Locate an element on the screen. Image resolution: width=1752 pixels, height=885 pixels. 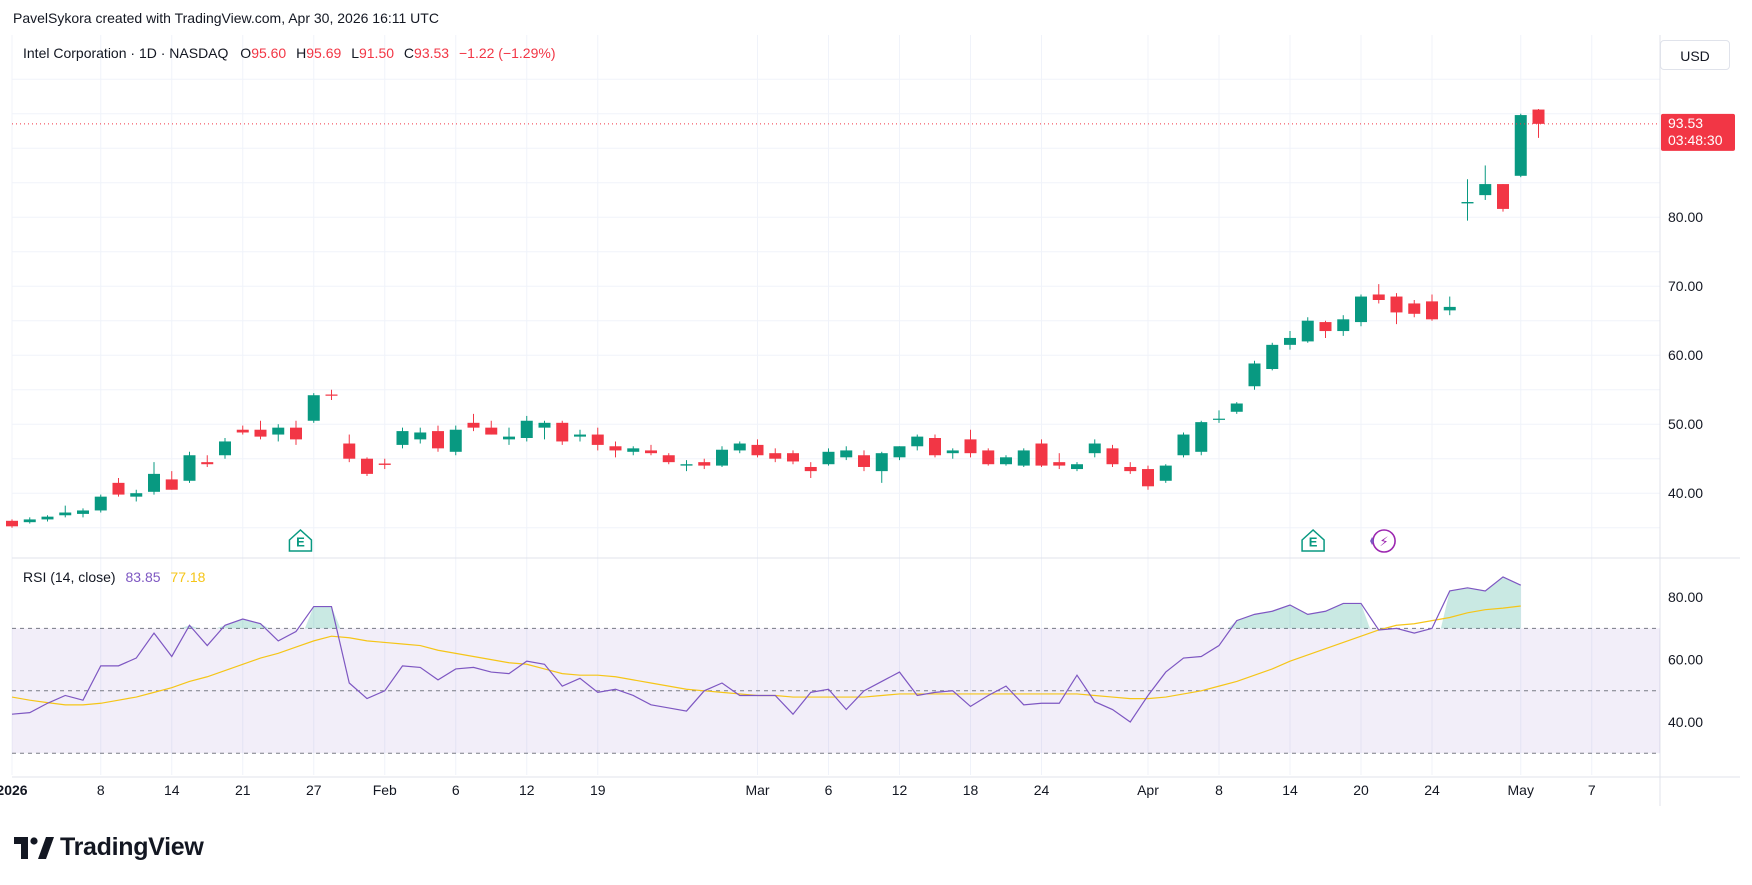
rsi-series is located at coordinates (766, 649).